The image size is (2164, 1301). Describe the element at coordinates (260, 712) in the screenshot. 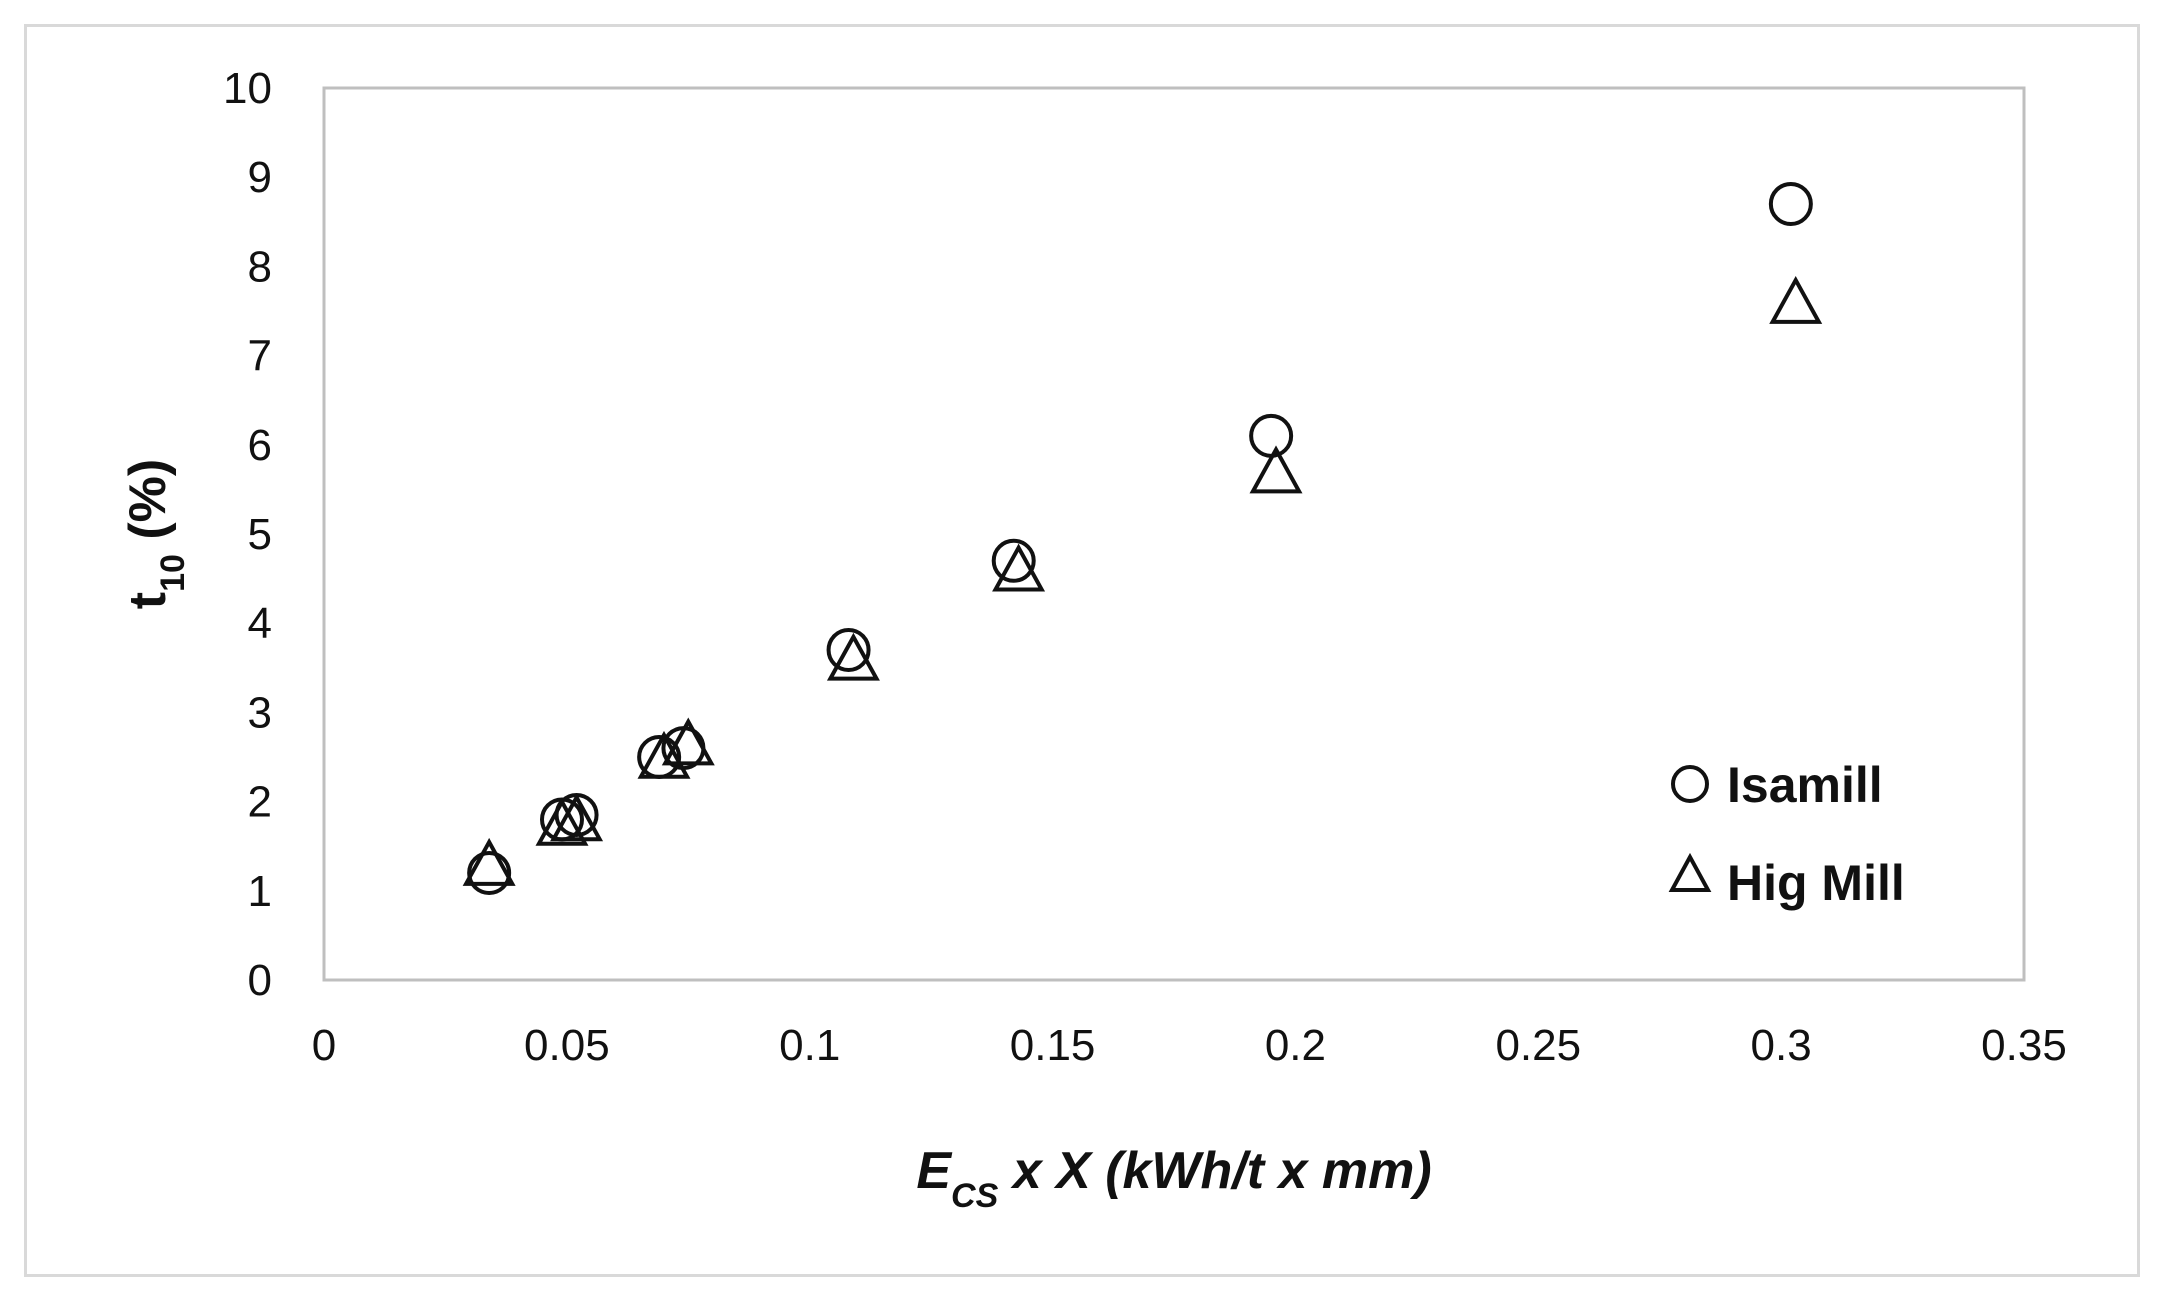

I see `y-tick-label: 3` at that location.